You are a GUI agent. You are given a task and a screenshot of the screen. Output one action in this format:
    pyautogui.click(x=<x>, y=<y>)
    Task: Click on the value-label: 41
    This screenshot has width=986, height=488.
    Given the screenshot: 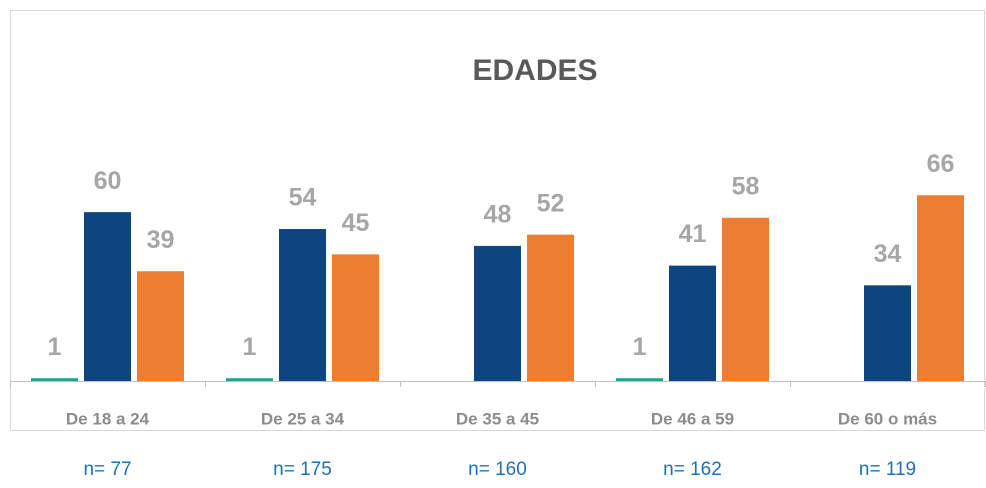 What is the action you would take?
    pyautogui.click(x=693, y=234)
    